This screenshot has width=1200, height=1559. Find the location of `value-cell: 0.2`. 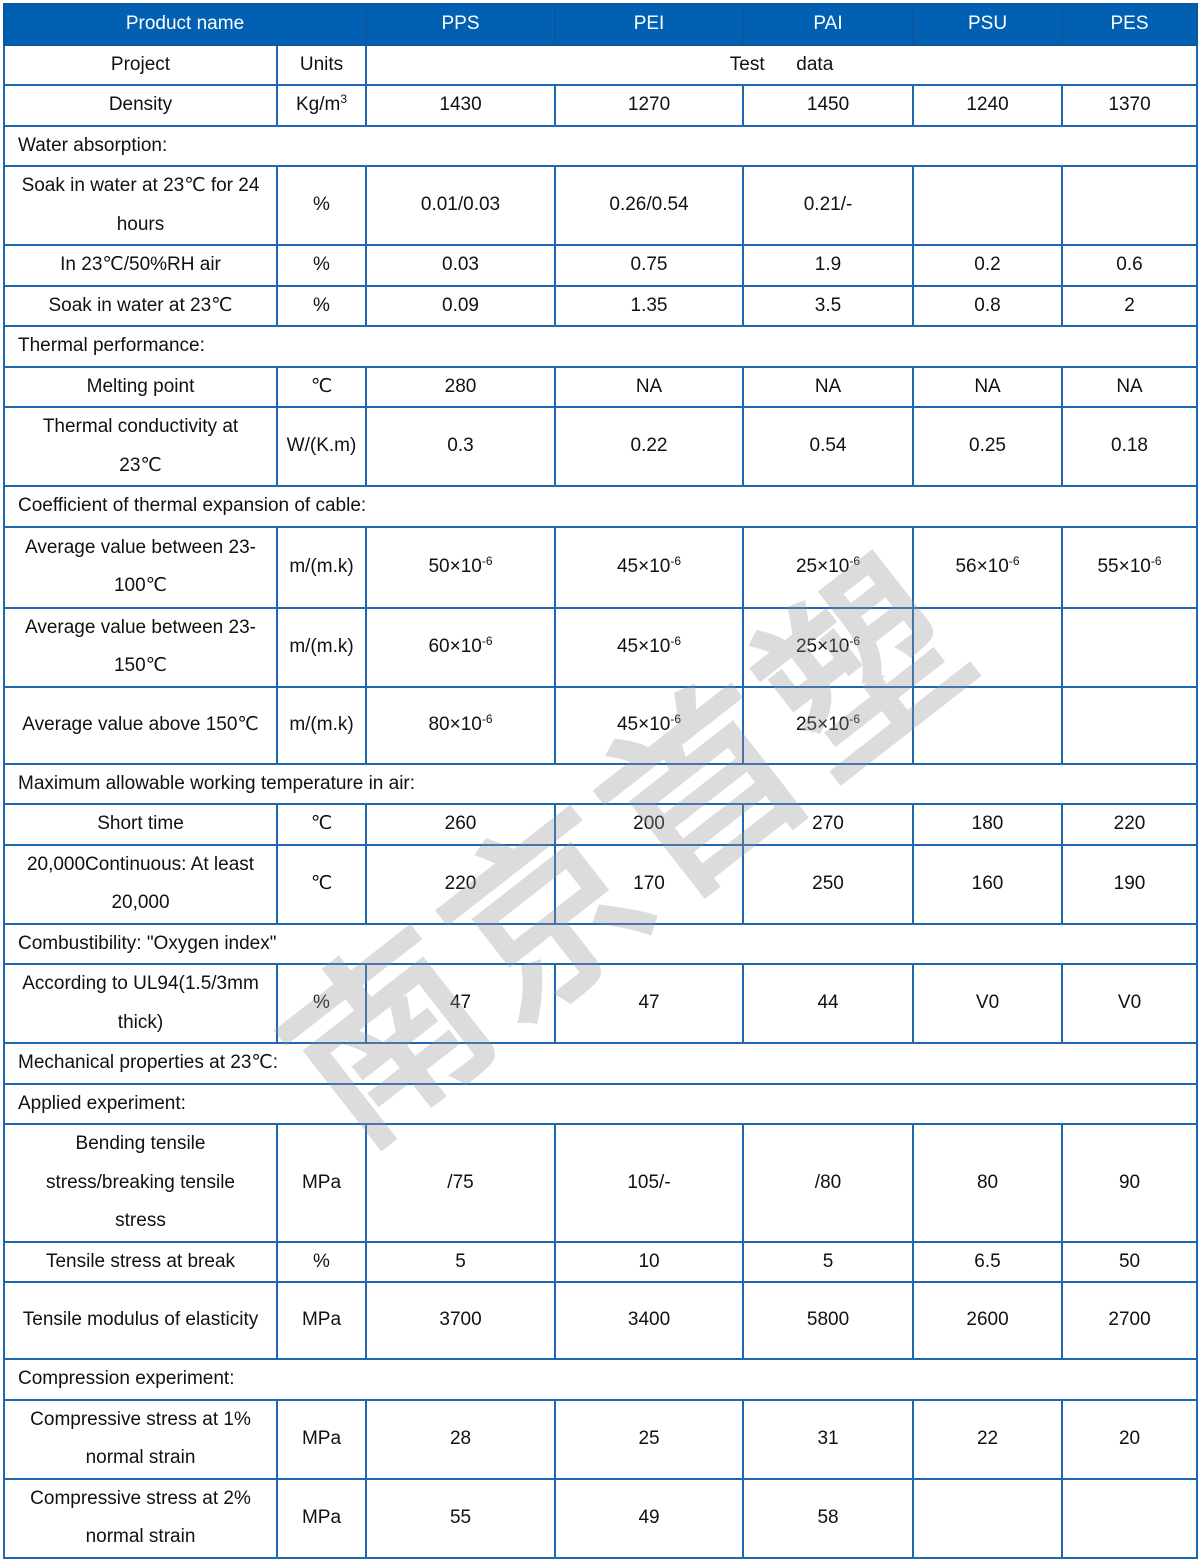

value-cell: 0.2 is located at coordinates (988, 265).